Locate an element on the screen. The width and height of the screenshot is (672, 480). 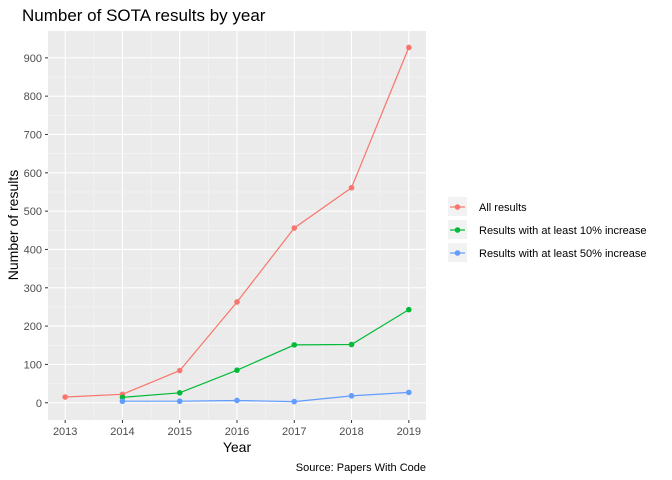
x-axis-title: Year is located at coordinates (237, 447).